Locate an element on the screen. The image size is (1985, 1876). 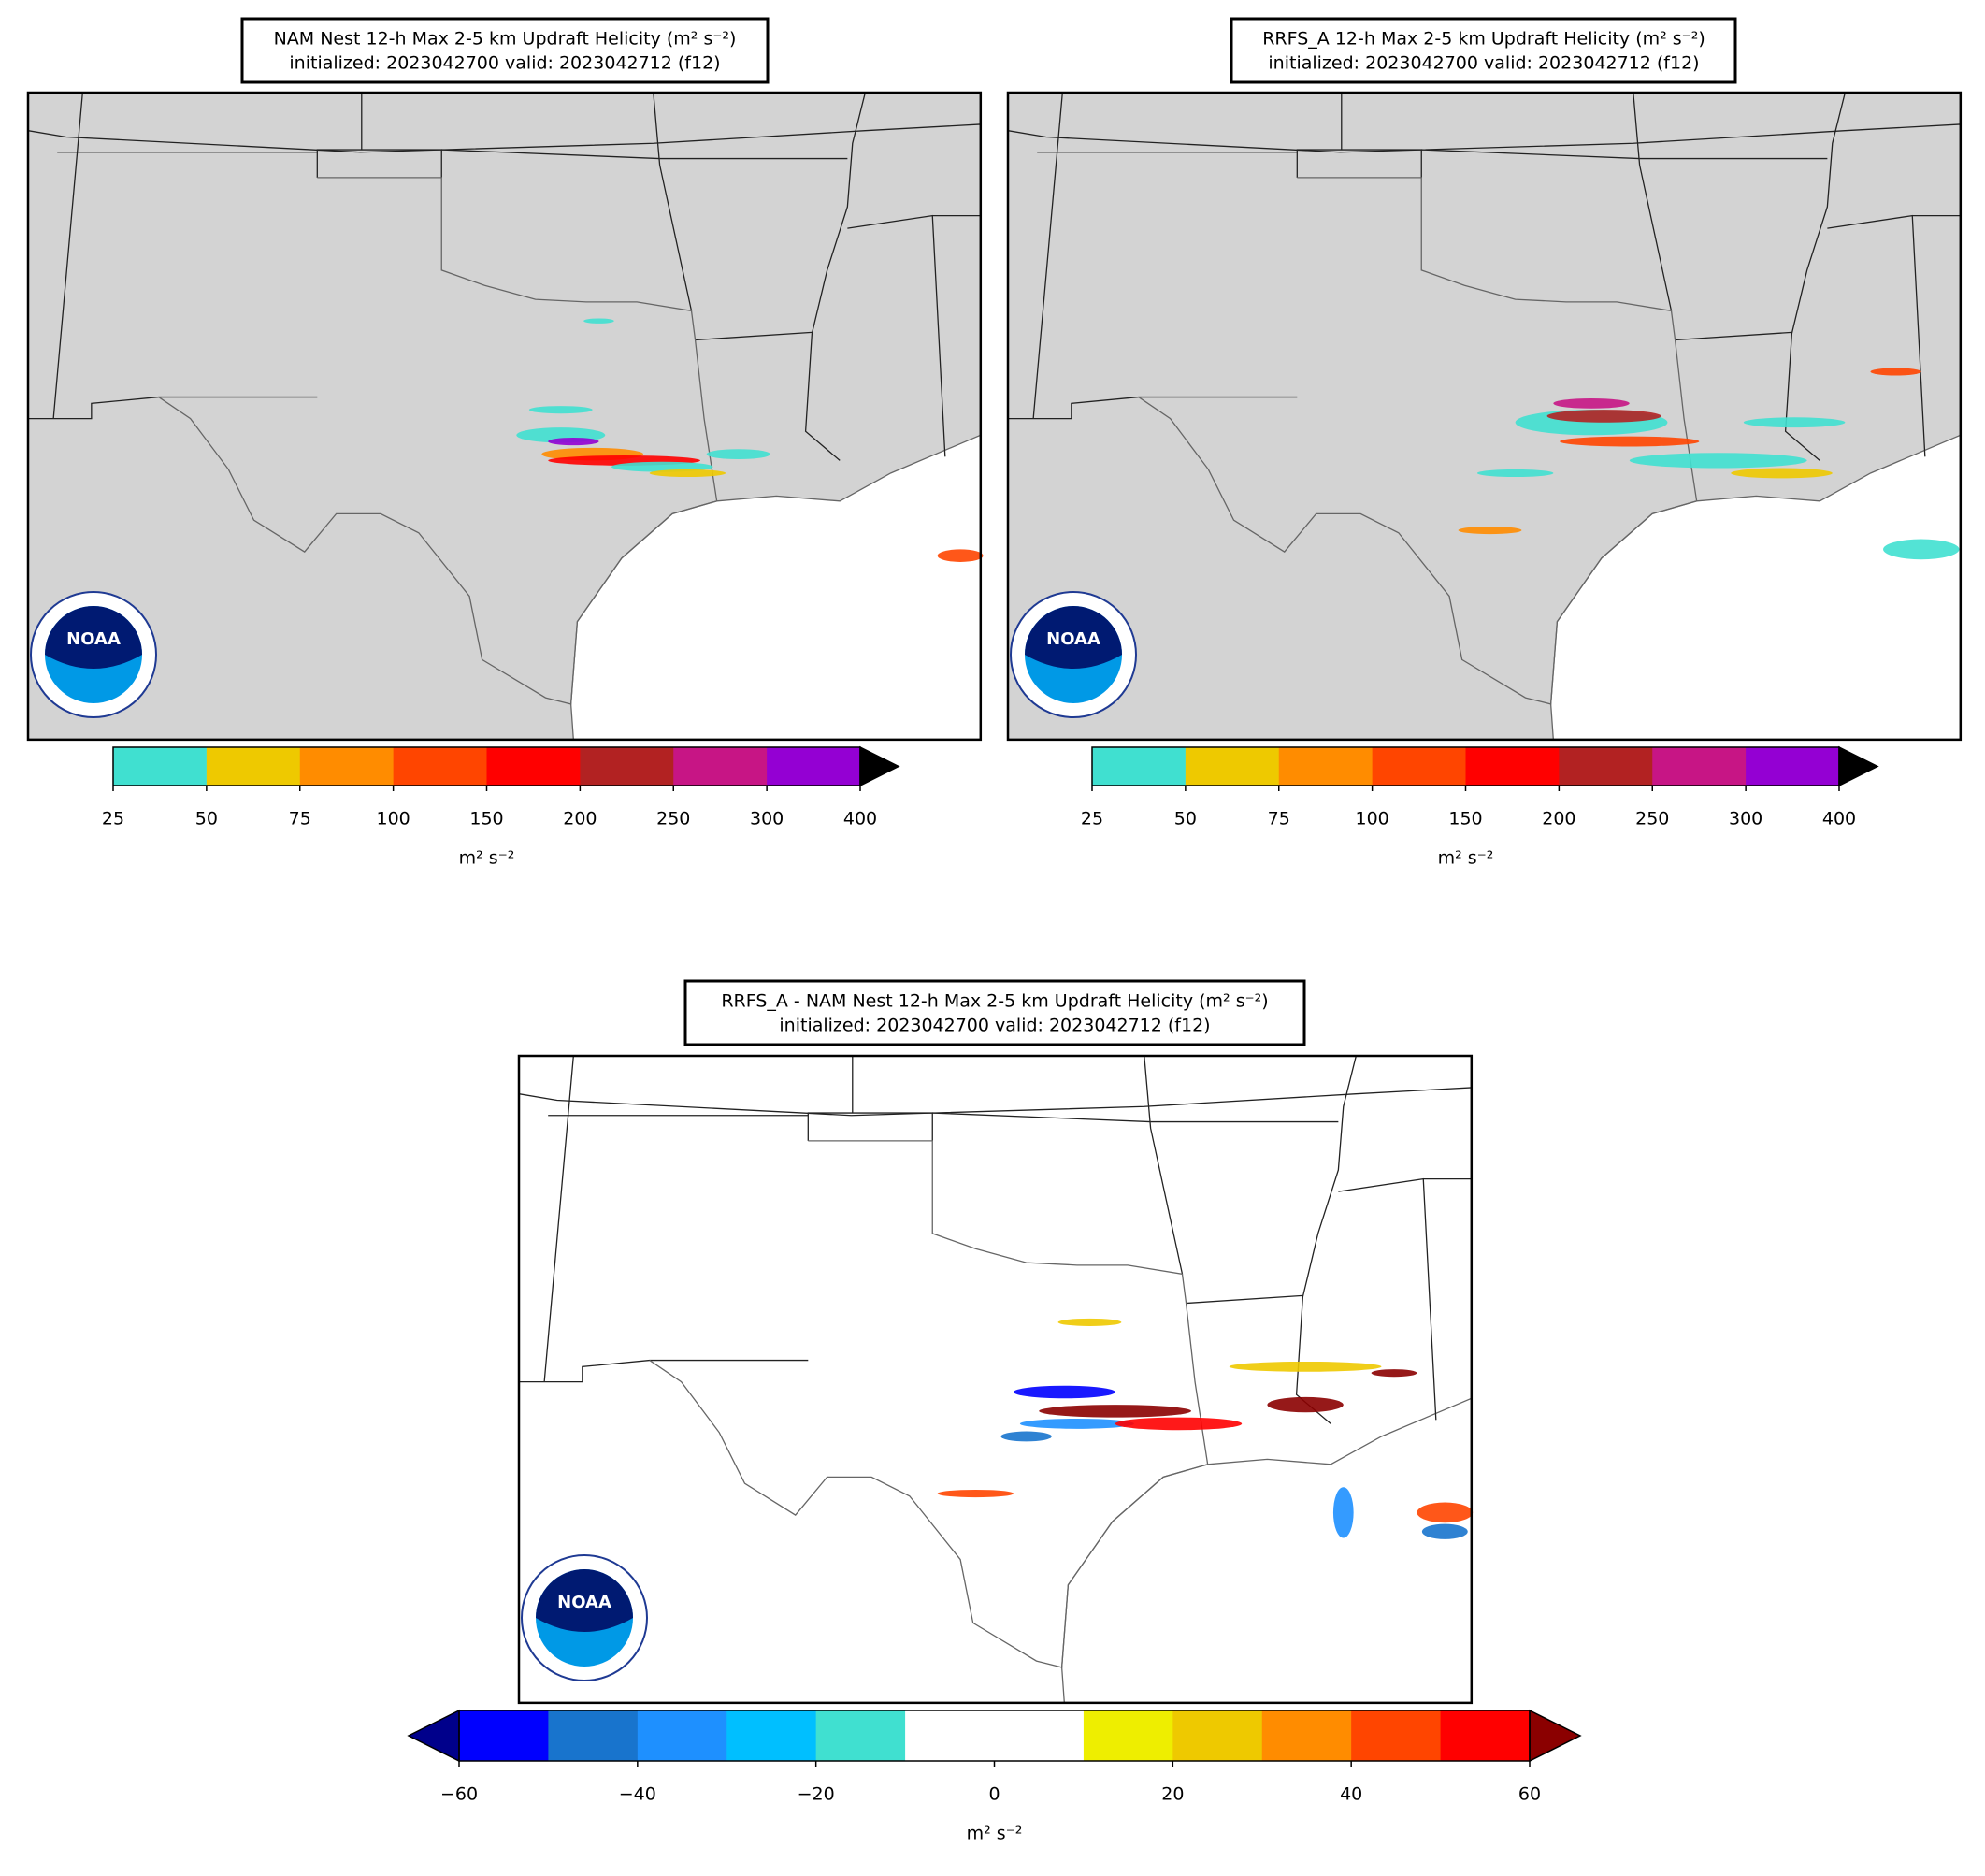
colorbar-tick-label: 40 is located at coordinates (1351, 1794).